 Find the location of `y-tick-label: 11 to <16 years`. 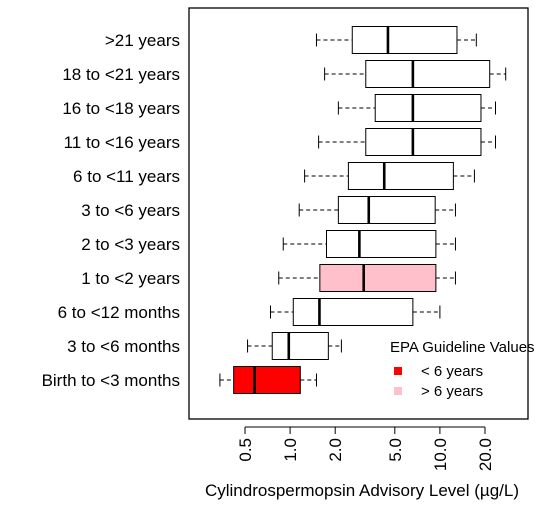

y-tick-label: 11 to <16 years is located at coordinates (122, 142).